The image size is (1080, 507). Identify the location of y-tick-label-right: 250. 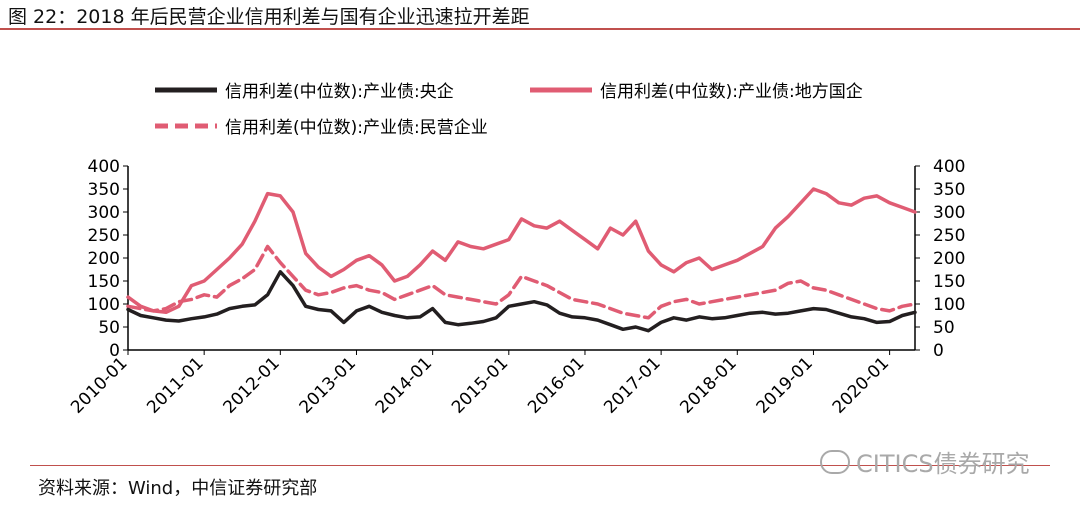
(949, 236).